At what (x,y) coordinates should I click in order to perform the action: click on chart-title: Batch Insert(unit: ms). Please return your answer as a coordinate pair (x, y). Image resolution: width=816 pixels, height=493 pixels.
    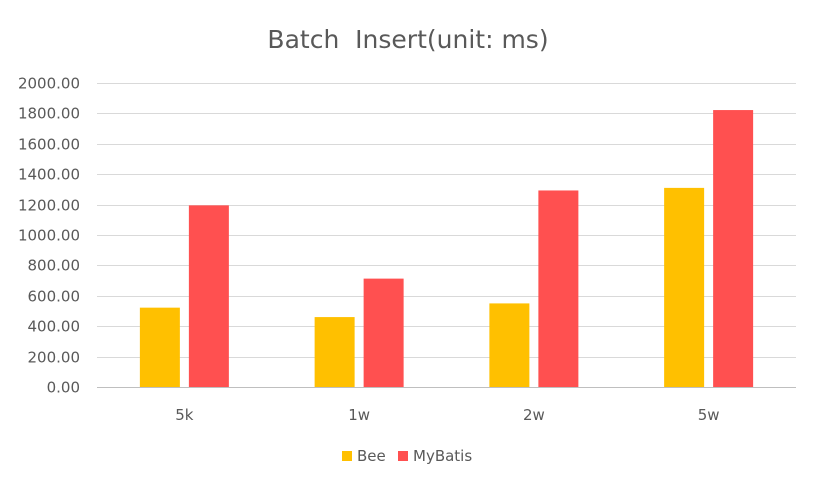
    Looking at the image, I should click on (407, 39).